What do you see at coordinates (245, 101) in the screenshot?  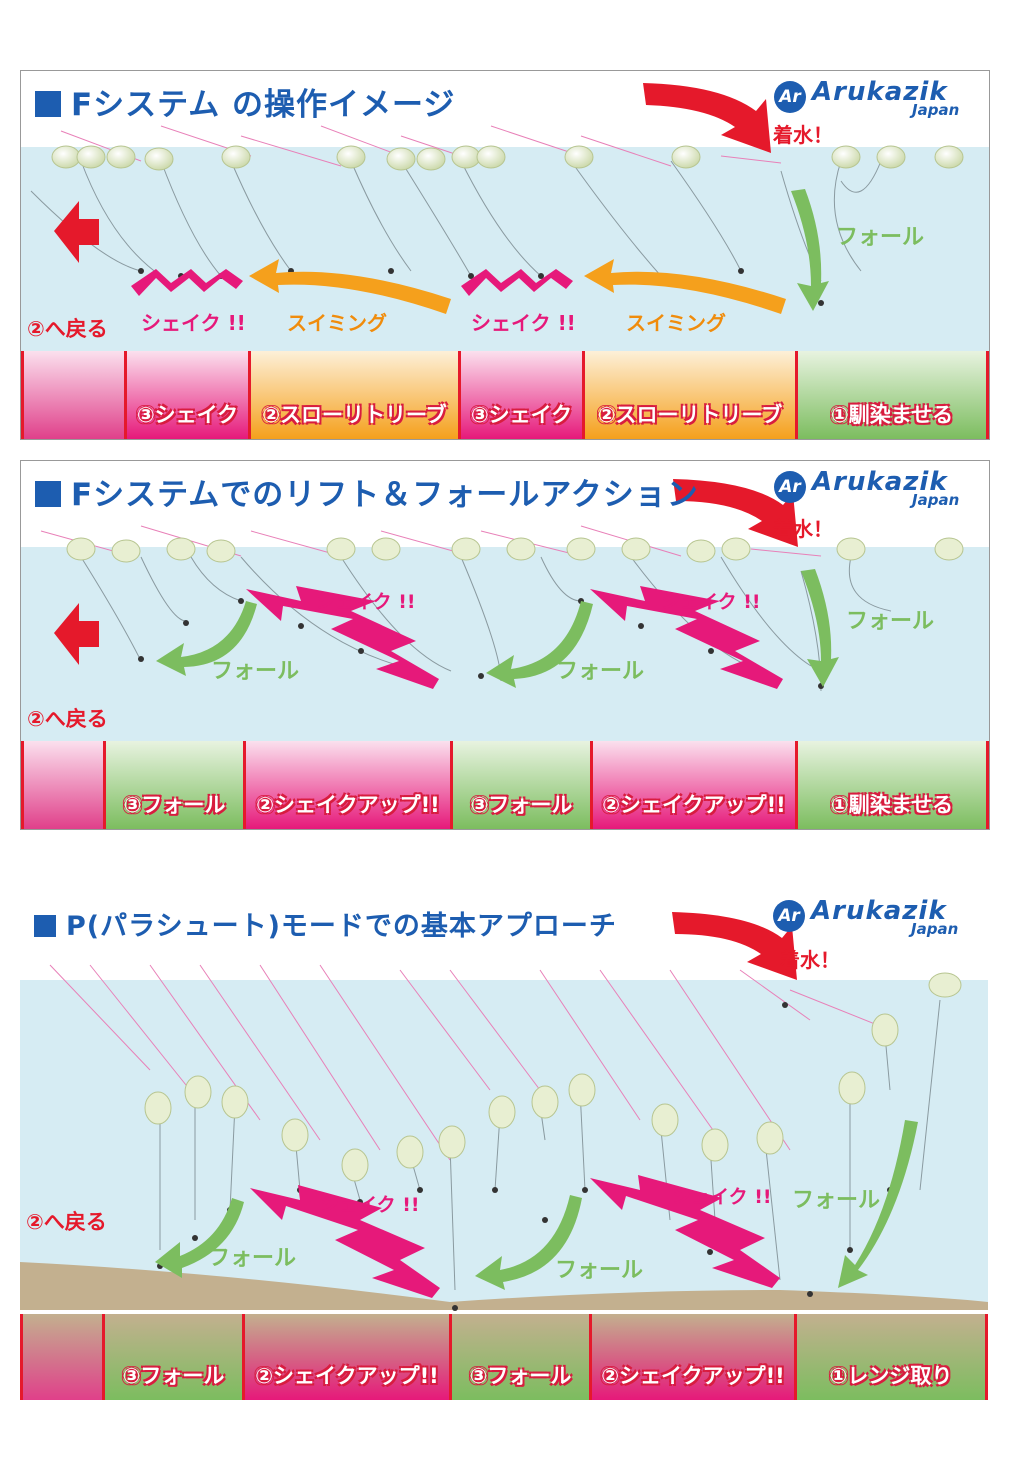 I see `panel-title: Fシステム の操作イメージ` at bounding box center [245, 101].